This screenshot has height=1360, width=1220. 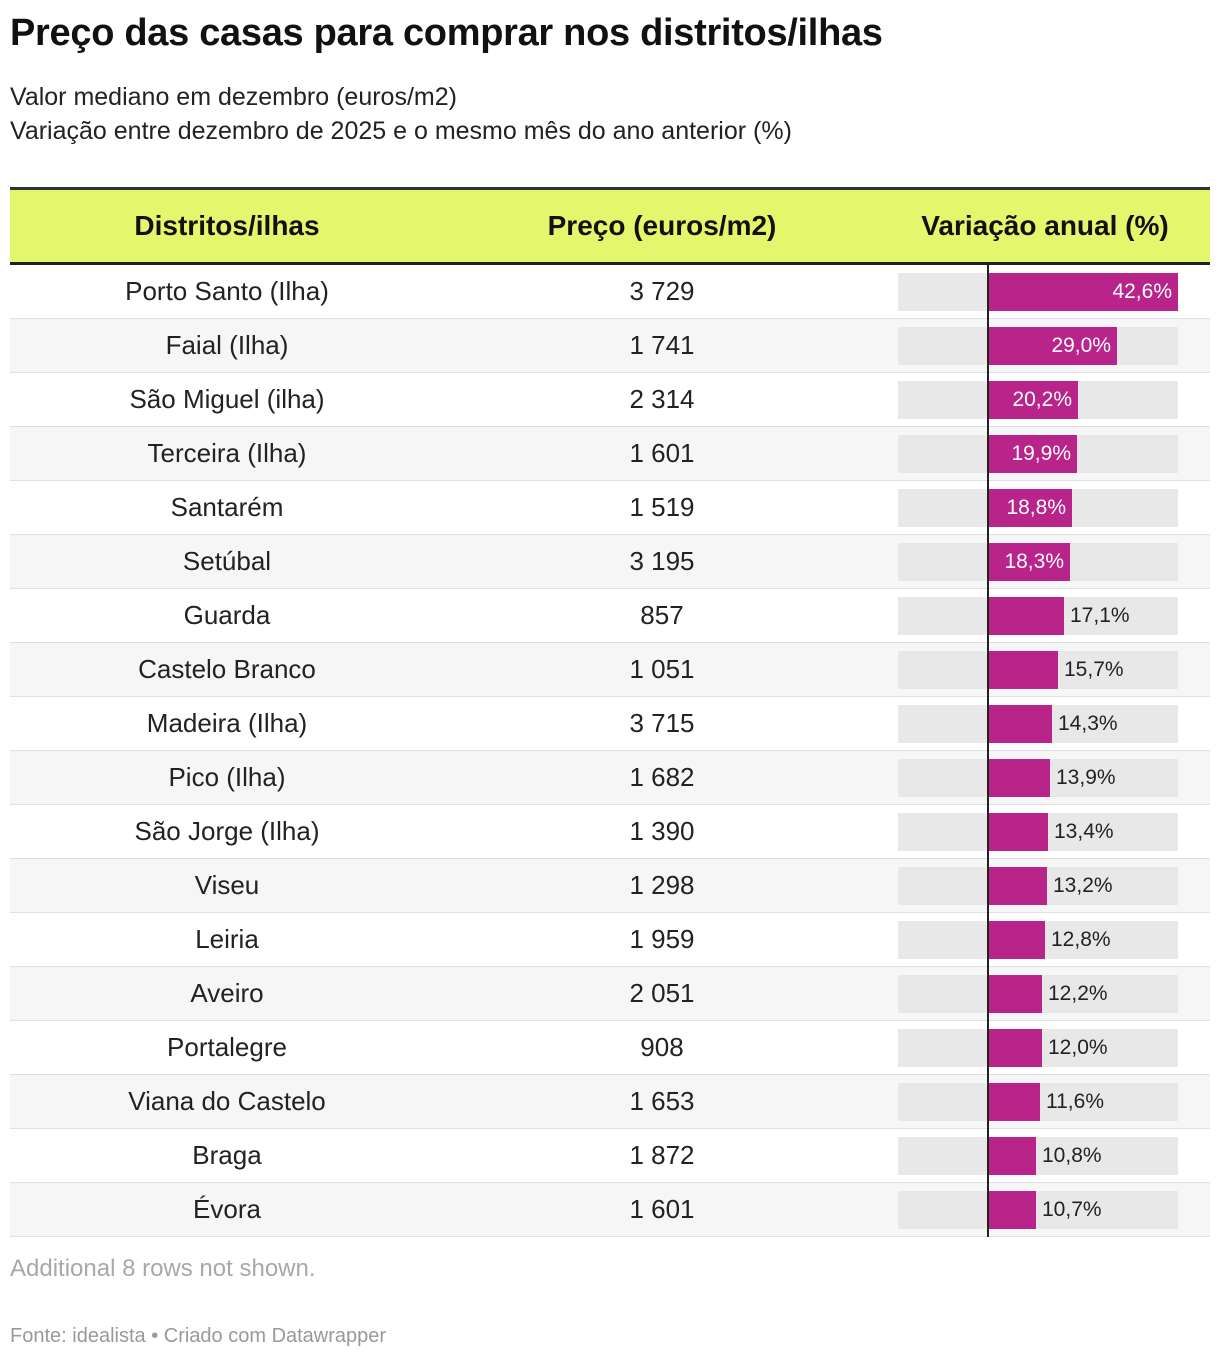 I want to click on bar-cell: 14,3%, so click(x=1038, y=724).